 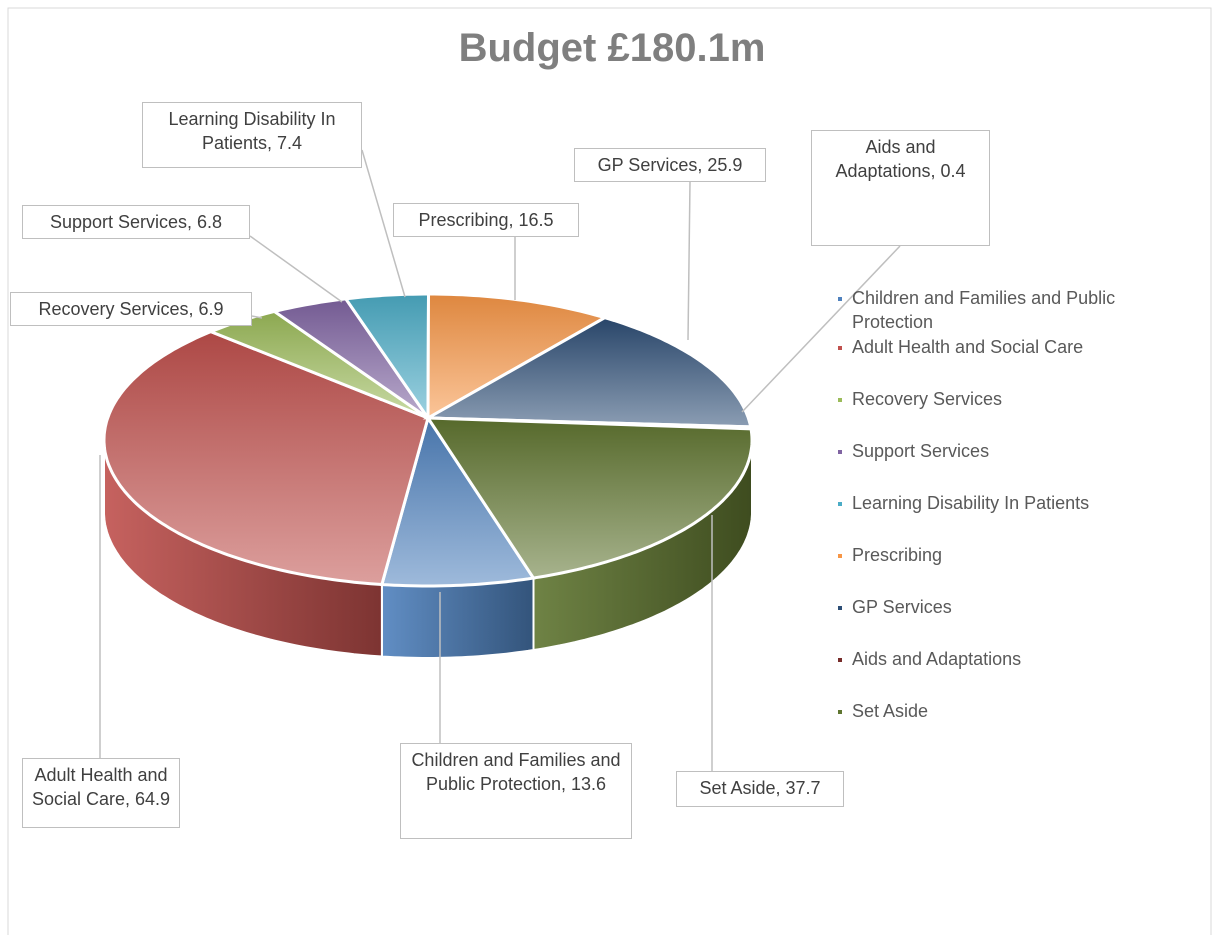 What do you see at coordinates (927, 399) in the screenshot?
I see `legend-label: Recovery Services` at bounding box center [927, 399].